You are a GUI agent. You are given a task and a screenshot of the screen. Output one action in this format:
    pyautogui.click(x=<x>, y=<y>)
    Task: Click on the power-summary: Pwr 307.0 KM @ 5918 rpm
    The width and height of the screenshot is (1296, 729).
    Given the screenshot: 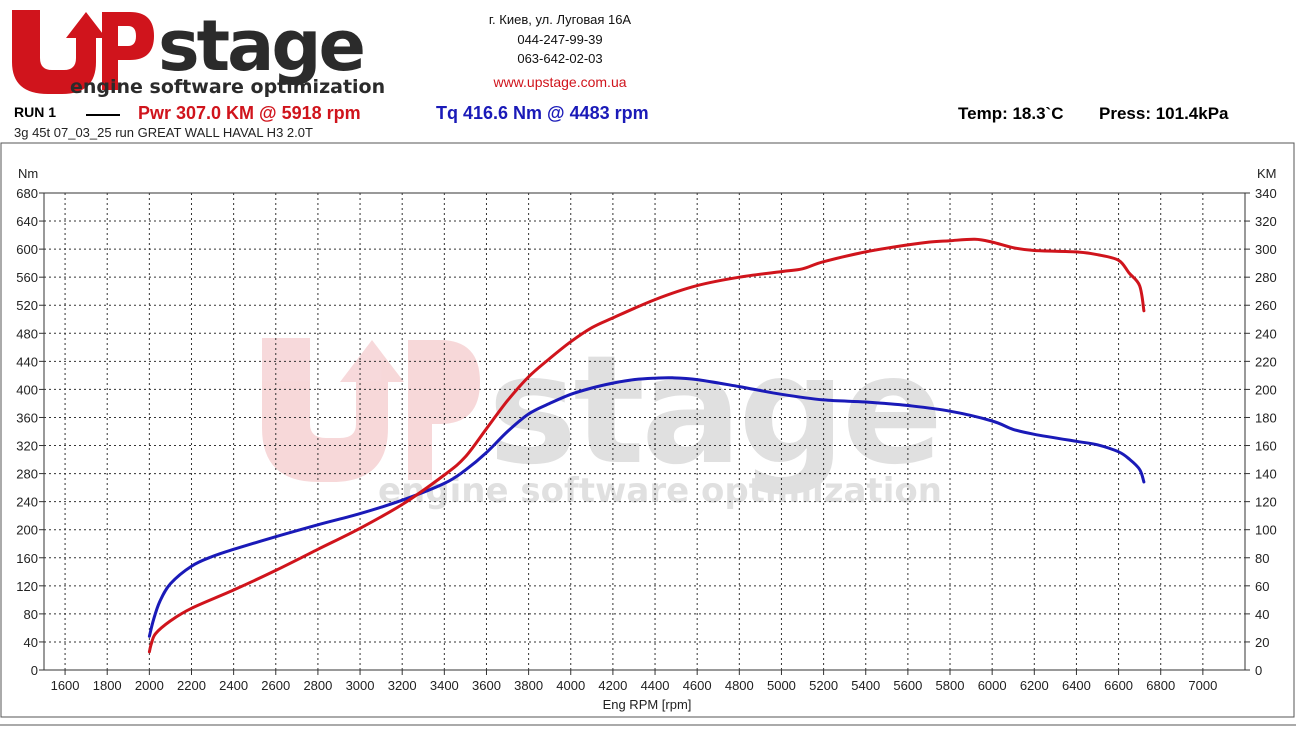 What is the action you would take?
    pyautogui.click(x=249, y=113)
    